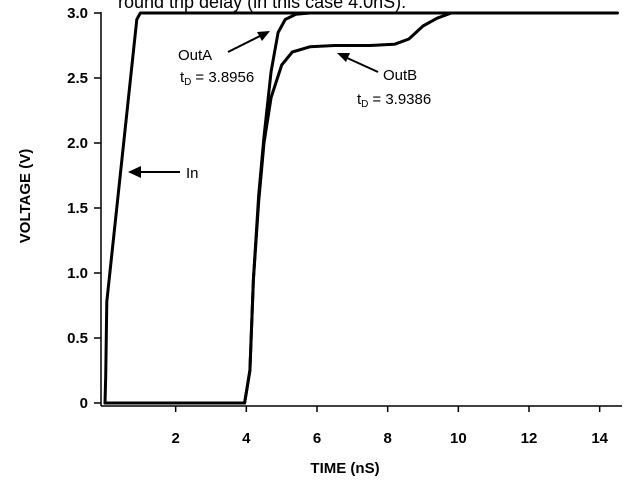 This screenshot has height=482, width=640. Describe the element at coordinates (262, 6) in the screenshot. I see `header-text: round trip delay (in this case 4.0nS).` at that location.